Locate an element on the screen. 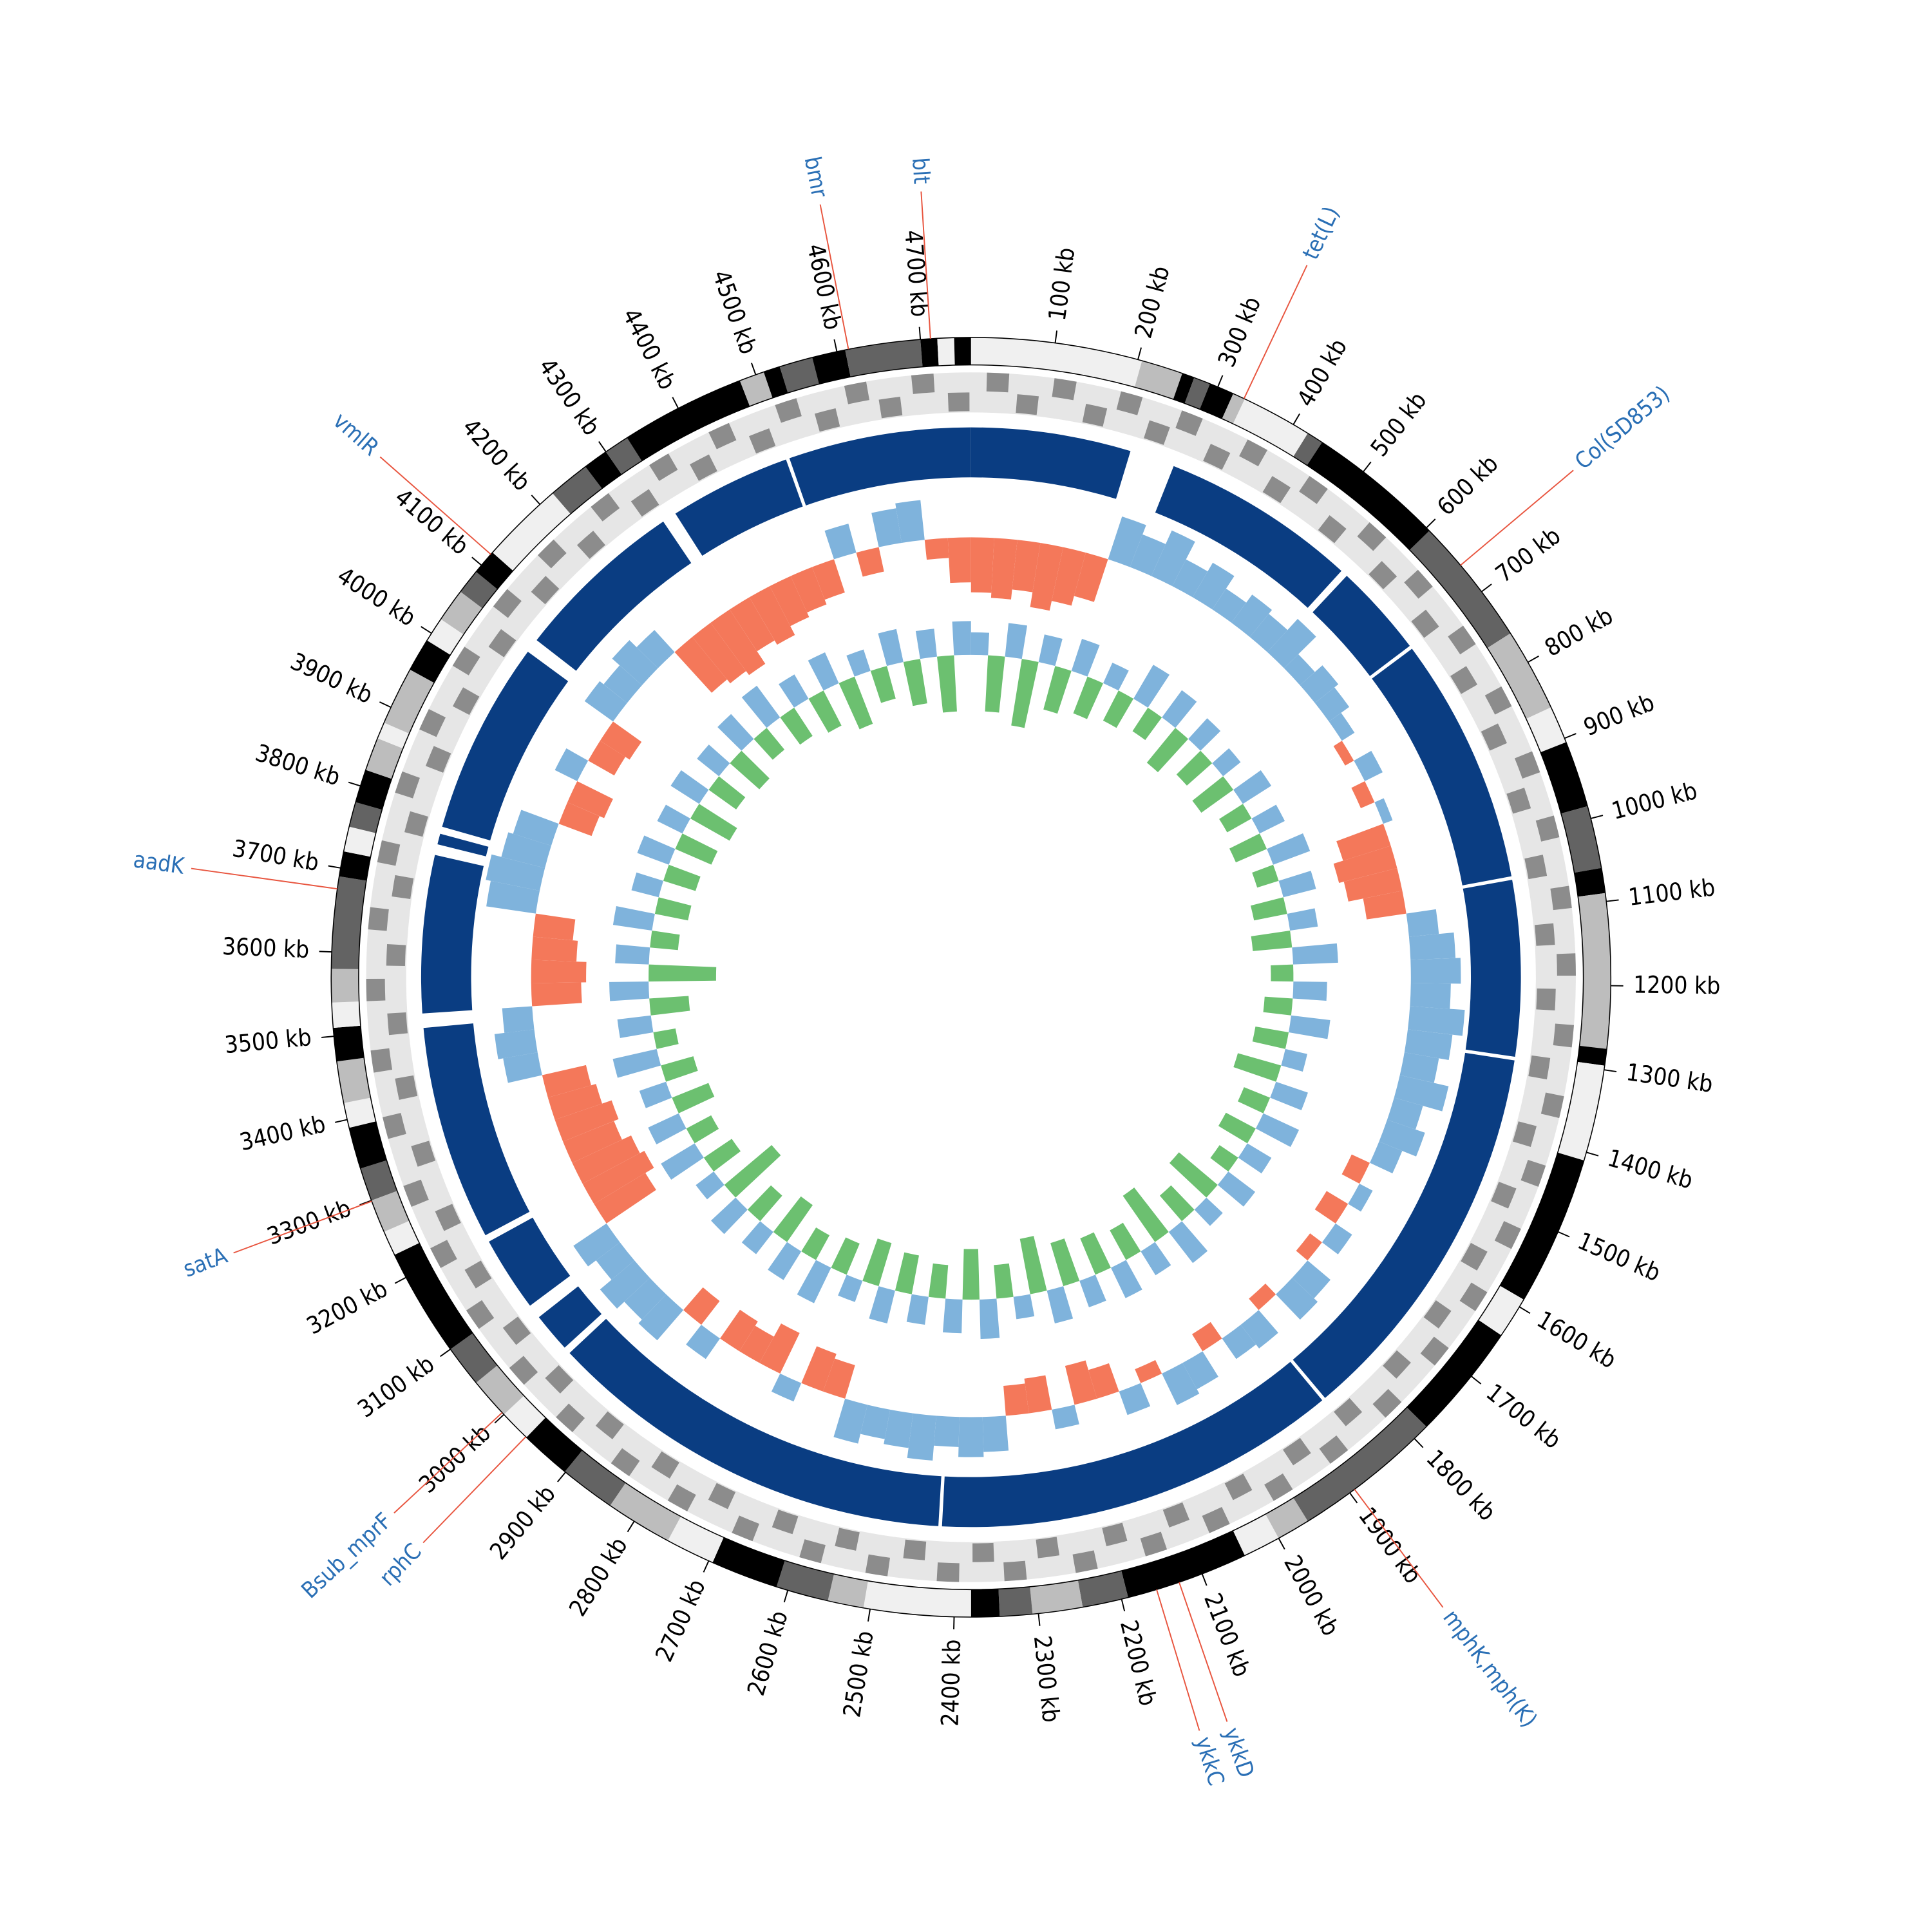 Image resolution: width=1932 pixels, height=1932 pixels. tick-label: 1500 kb is located at coordinates (1620, 1257).